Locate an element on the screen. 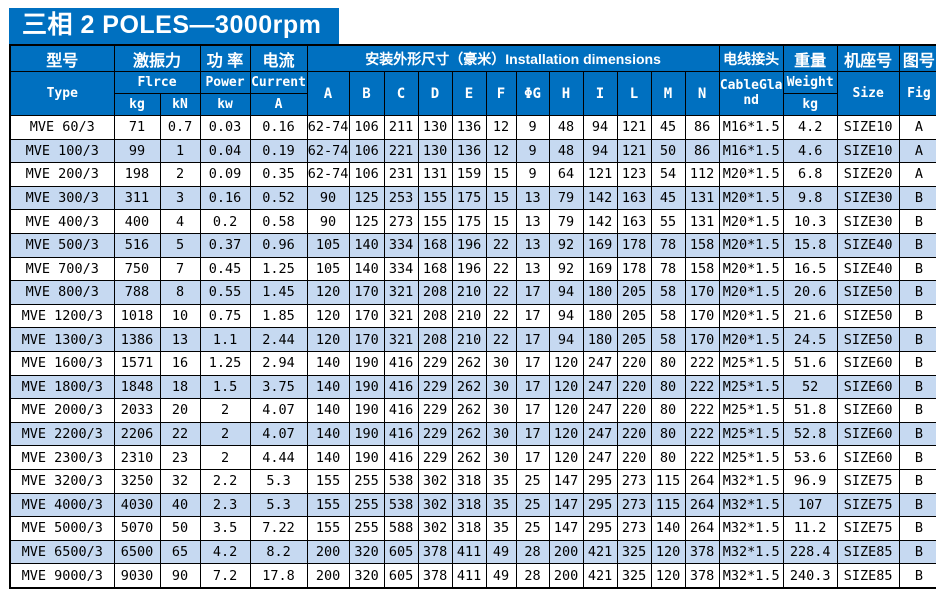  cell-force-kg: 99 is located at coordinates (137, 151).